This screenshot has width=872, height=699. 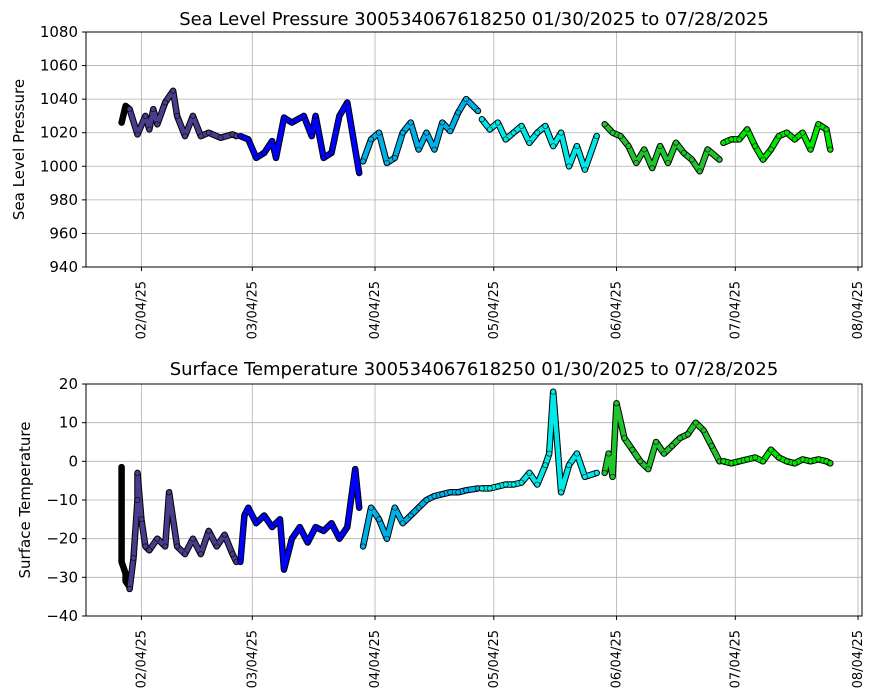 What do you see at coordinates (300, 138) in the screenshot?
I see `series-2-line` at bounding box center [300, 138].